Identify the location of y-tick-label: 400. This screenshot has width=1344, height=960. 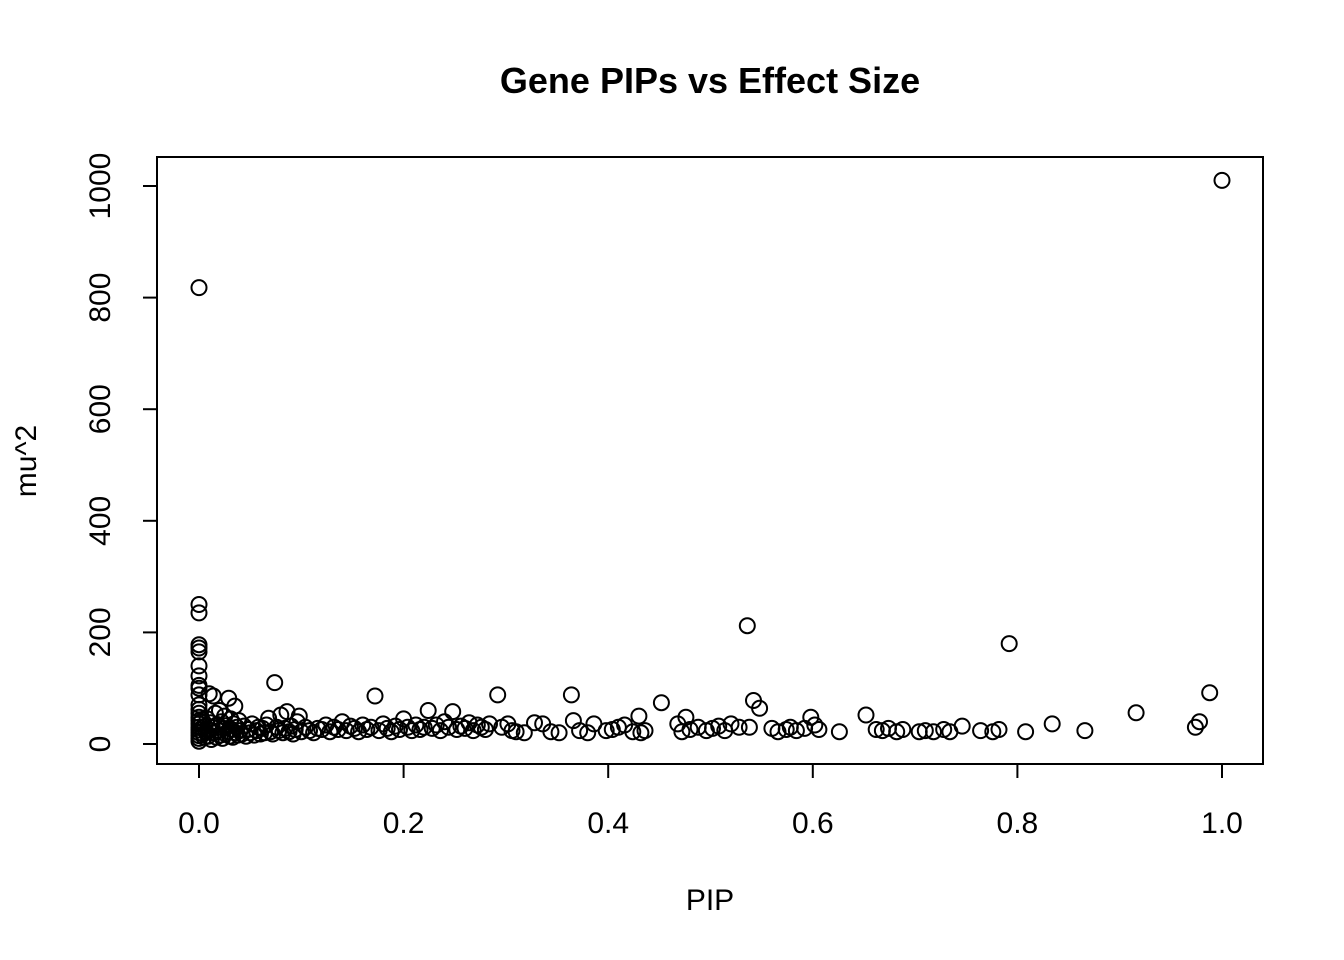
(100, 521).